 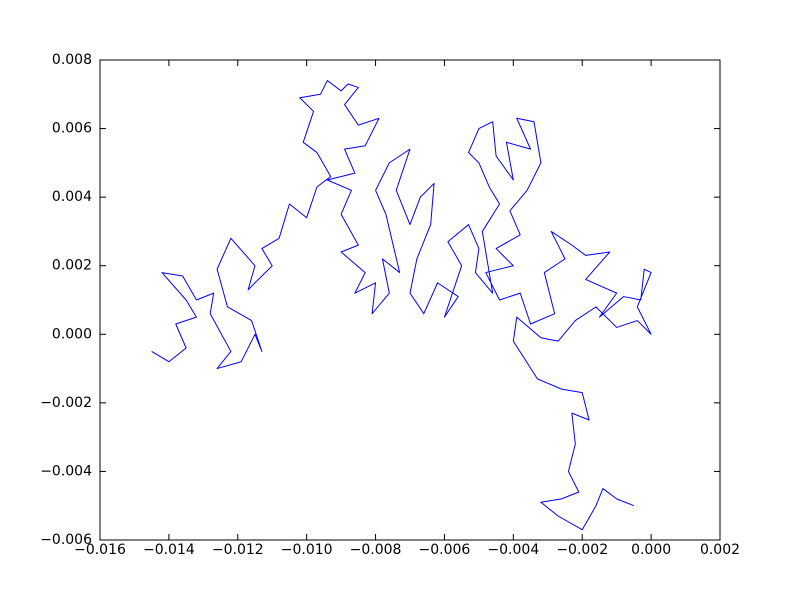 I want to click on y-tick-label: 0.006, so click(x=72, y=129).